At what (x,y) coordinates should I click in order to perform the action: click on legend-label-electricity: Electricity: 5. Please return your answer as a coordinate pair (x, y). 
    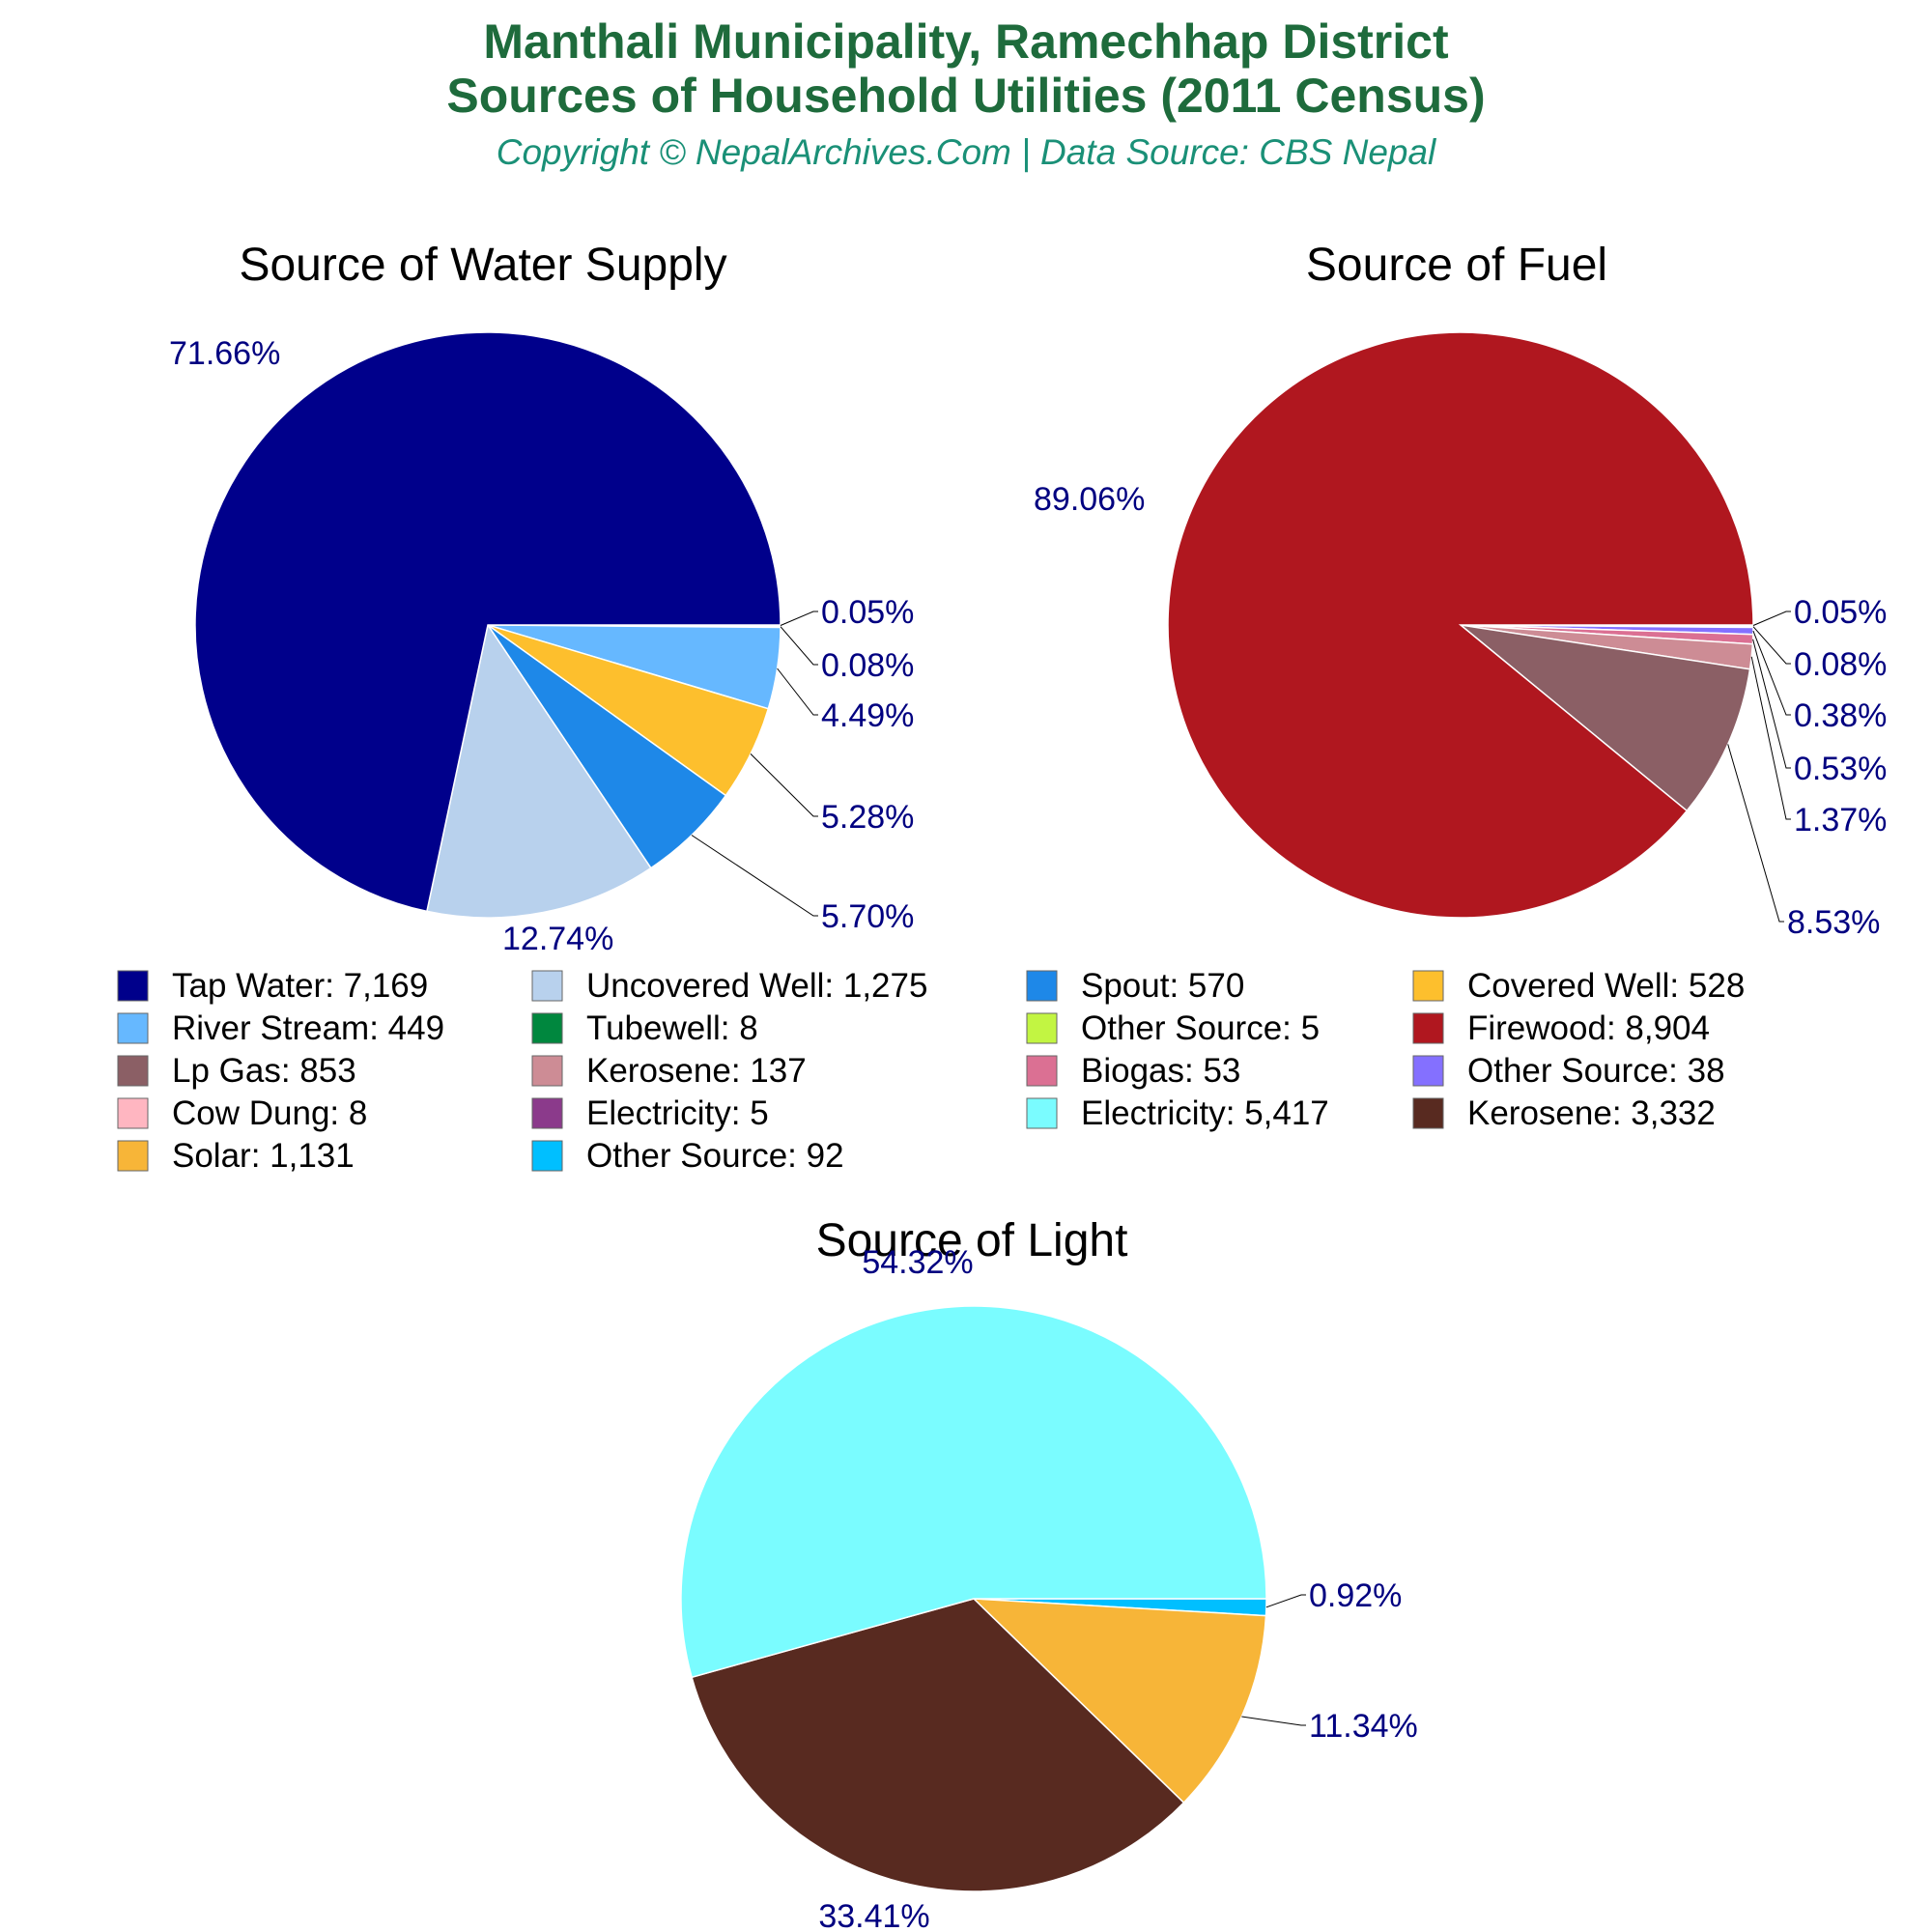
    Looking at the image, I should click on (677, 1113).